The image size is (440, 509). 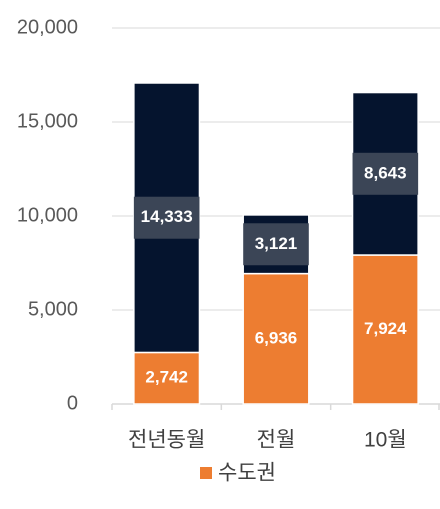 What do you see at coordinates (166, 377) in the screenshot?
I see `value-label: 2,742` at bounding box center [166, 377].